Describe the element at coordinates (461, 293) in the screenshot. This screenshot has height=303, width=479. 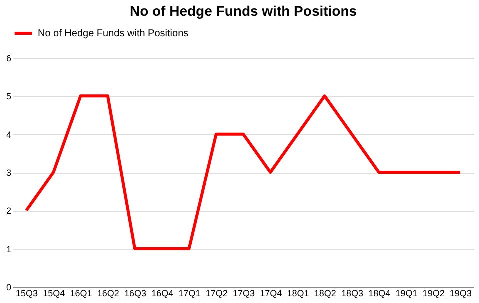
I see `x-tick-label: 19Q3` at that location.